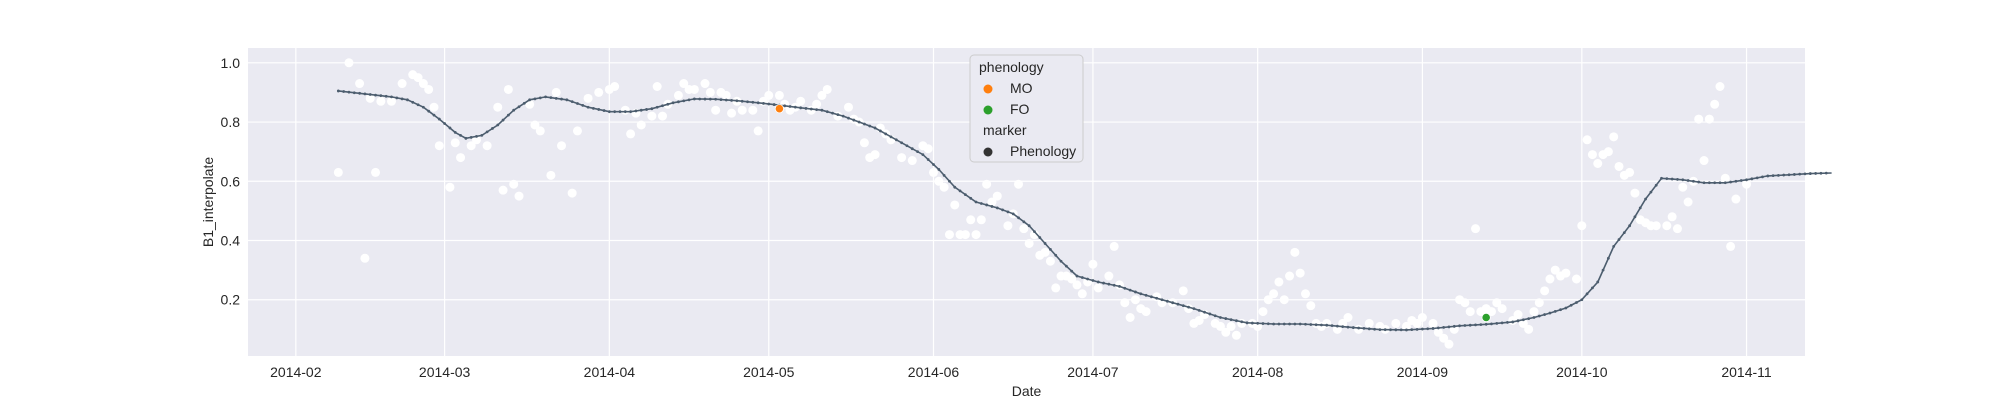 Image resolution: width=2000 pixels, height=400 pixels. Describe the element at coordinates (1746, 372) in the screenshot. I see `x-tick-label: 2014-11` at that location.